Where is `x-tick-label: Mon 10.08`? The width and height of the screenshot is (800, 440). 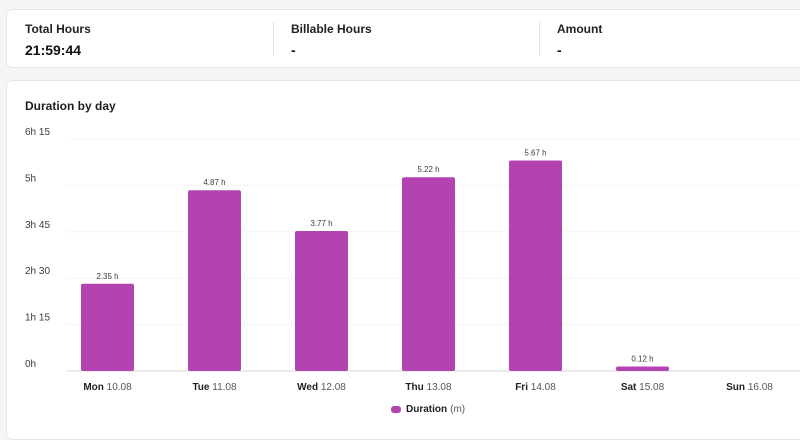 x-tick-label: Mon 10.08 is located at coordinates (107, 387).